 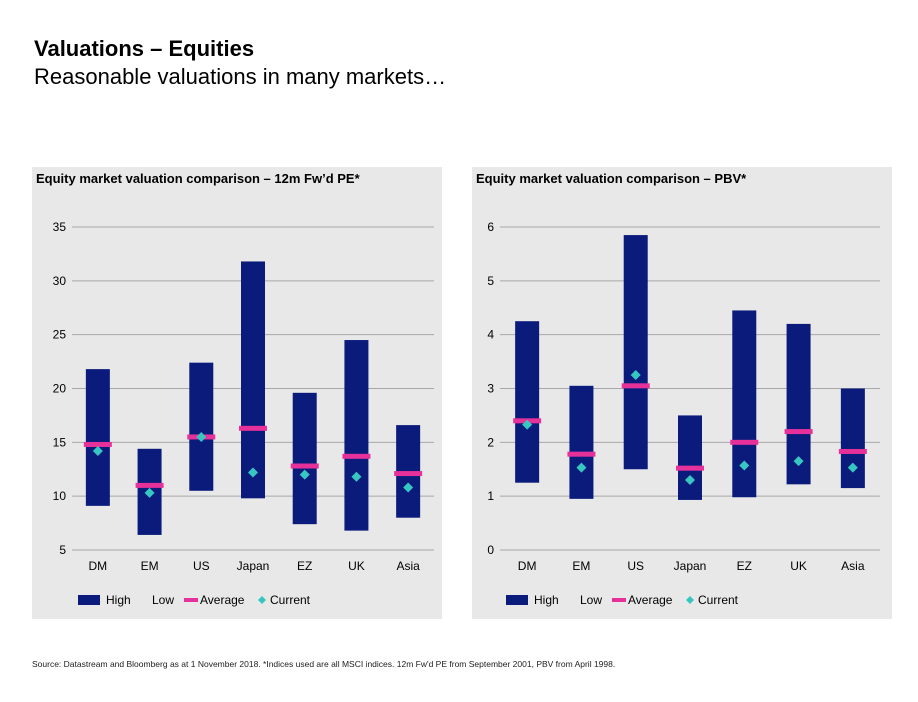 I want to click on y-tick-label: 15, so click(x=60, y=442).